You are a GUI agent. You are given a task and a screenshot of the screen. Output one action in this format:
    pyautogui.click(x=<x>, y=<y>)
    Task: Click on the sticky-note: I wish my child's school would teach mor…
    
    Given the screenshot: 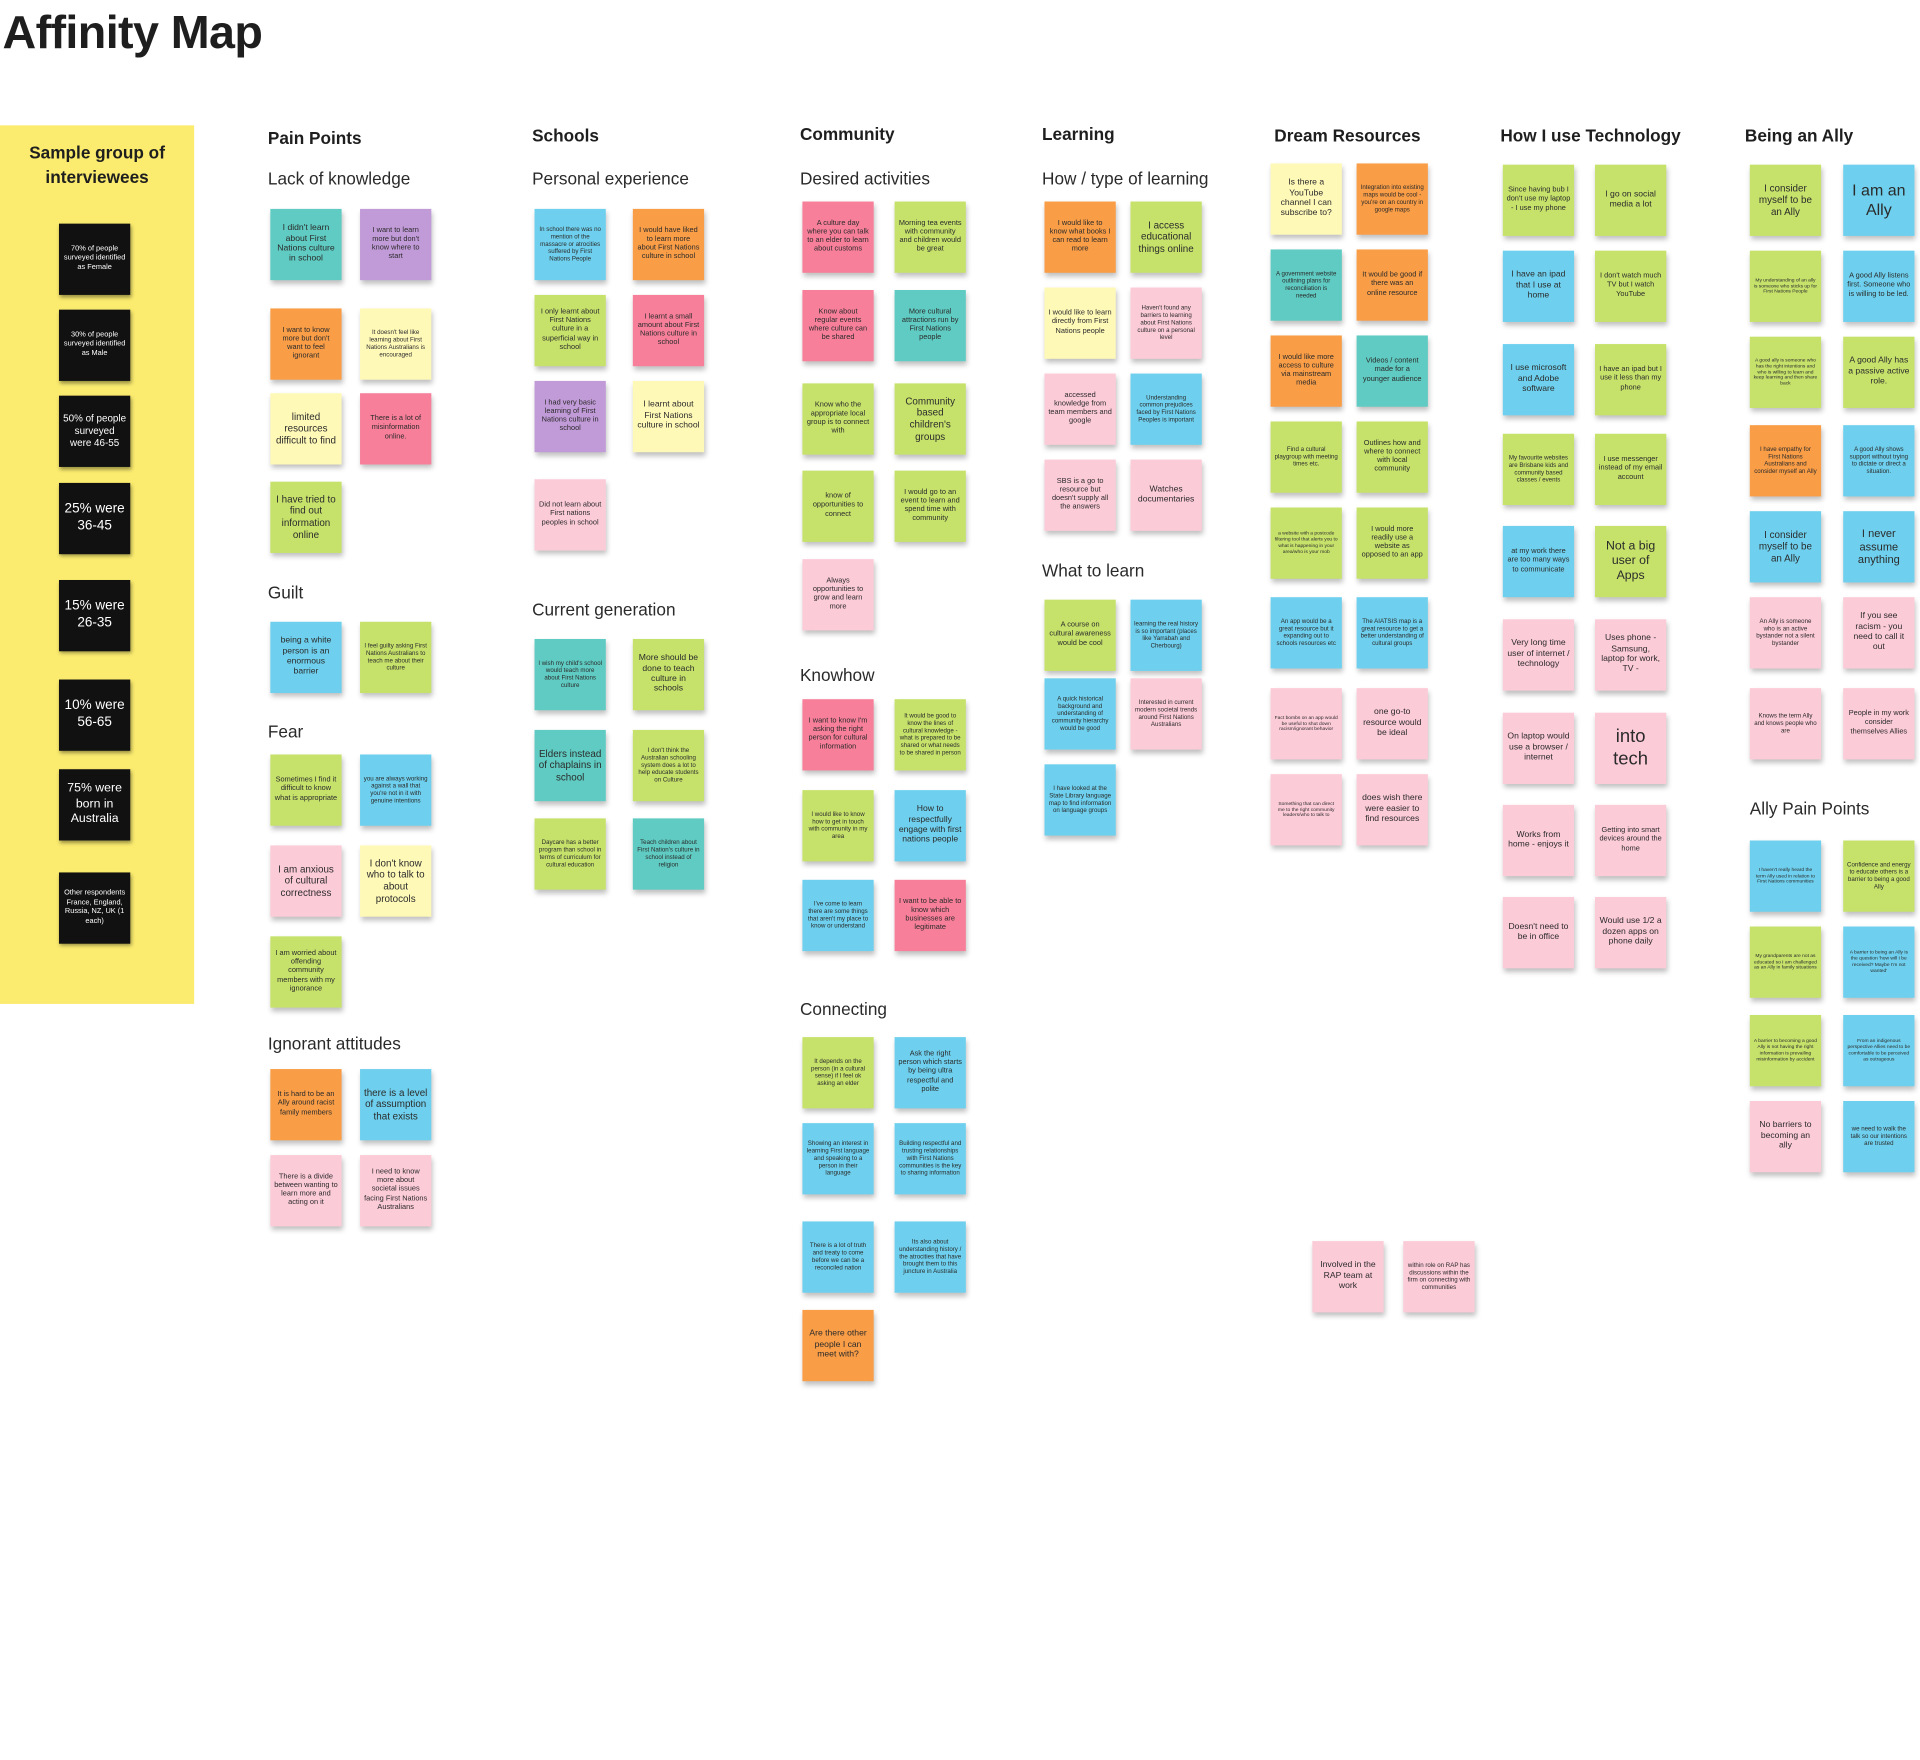 What is the action you would take?
    pyautogui.click(x=570, y=674)
    